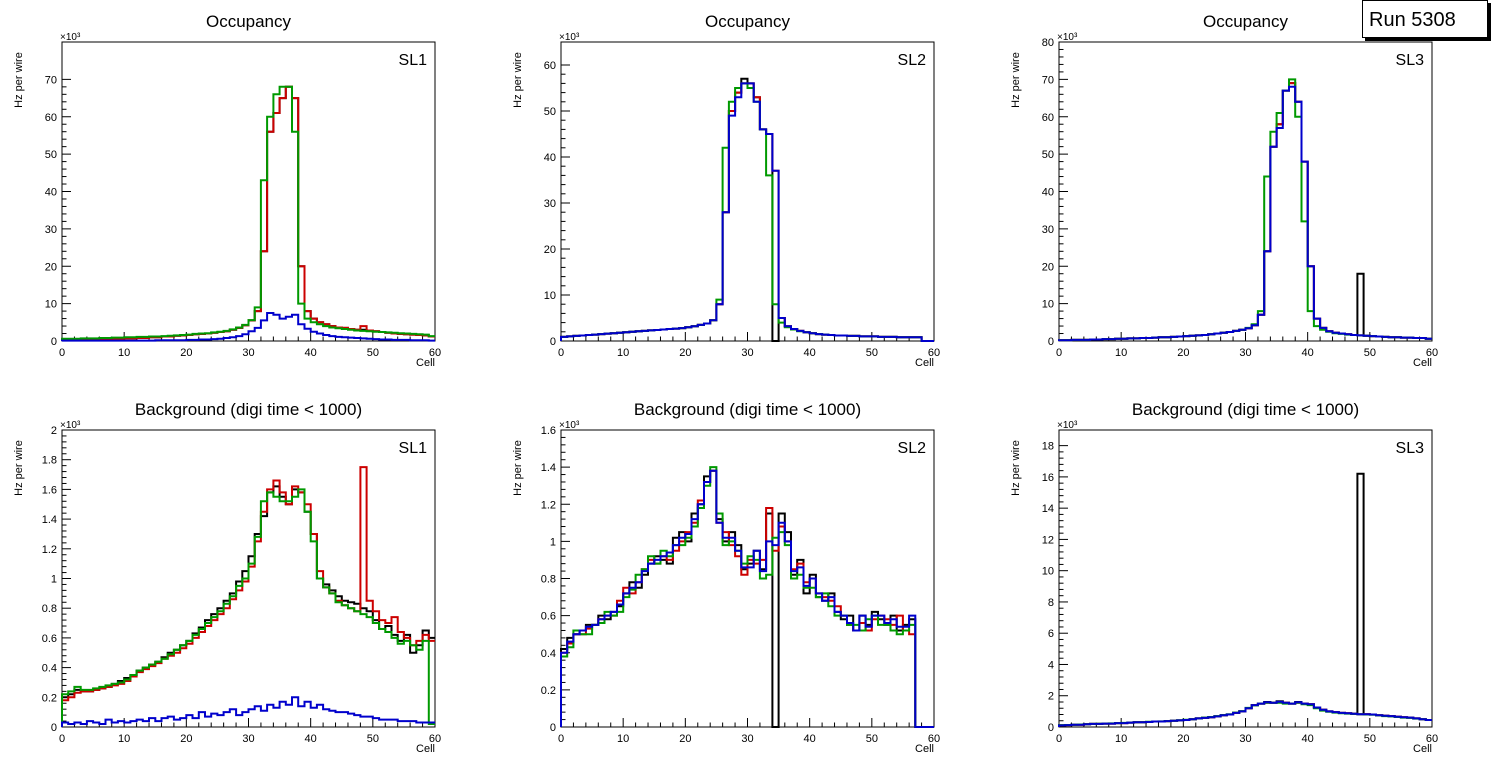  I want to click on y-tick-label: 0.4, so click(49, 669).